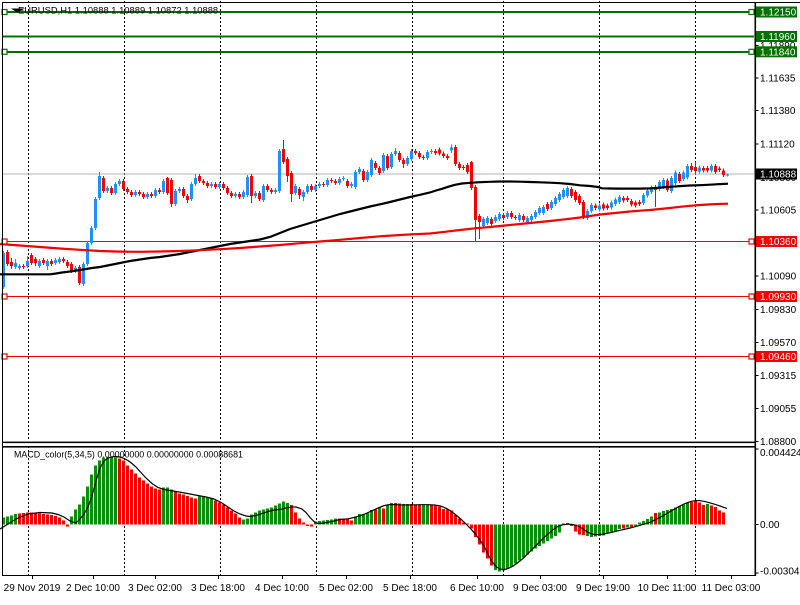 The height and width of the screenshot is (605, 800). Describe the element at coordinates (778, 409) in the screenshot. I see `svg-text: 1.09055` at that location.